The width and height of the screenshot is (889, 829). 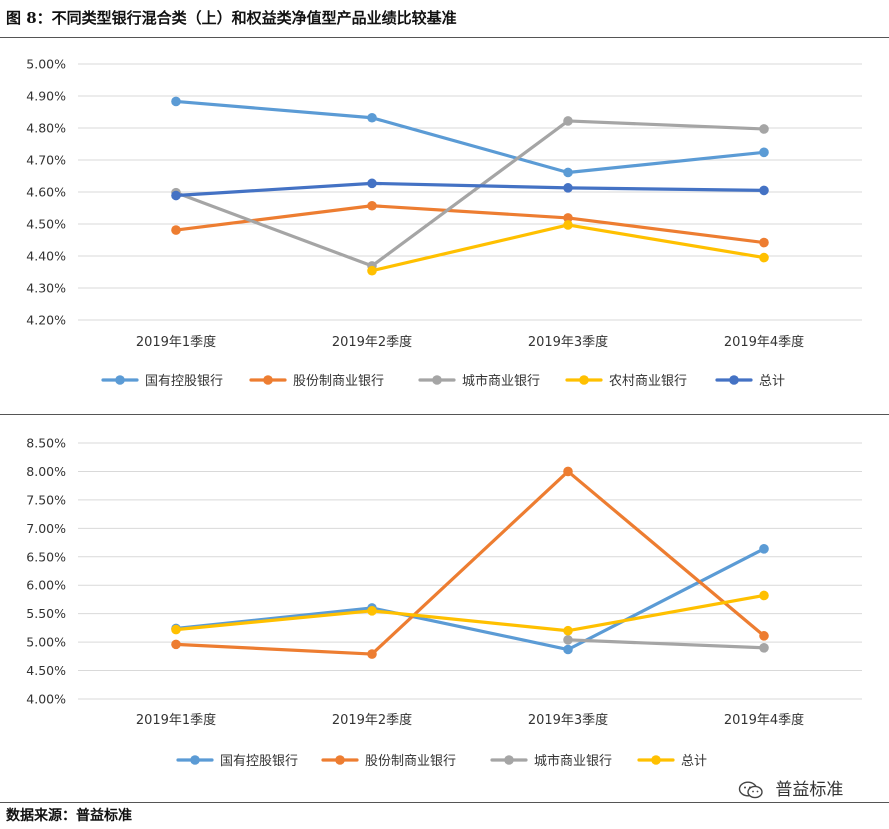 What do you see at coordinates (46, 128) in the screenshot?
I see `y-tick-label: 4.80%` at bounding box center [46, 128].